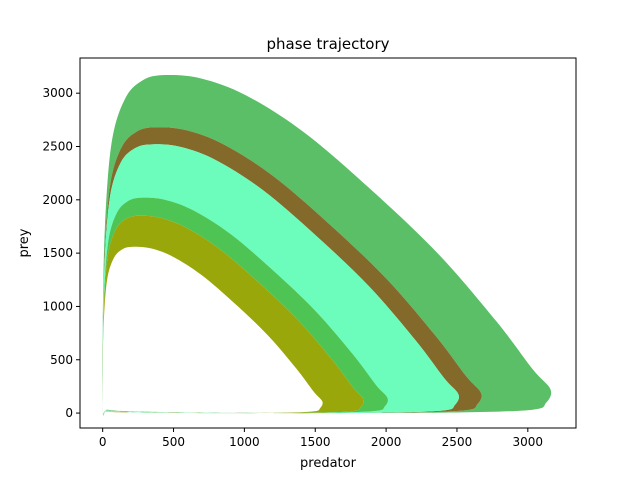  Describe the element at coordinates (173, 442) in the screenshot. I see `x-tick-label: 500` at that location.